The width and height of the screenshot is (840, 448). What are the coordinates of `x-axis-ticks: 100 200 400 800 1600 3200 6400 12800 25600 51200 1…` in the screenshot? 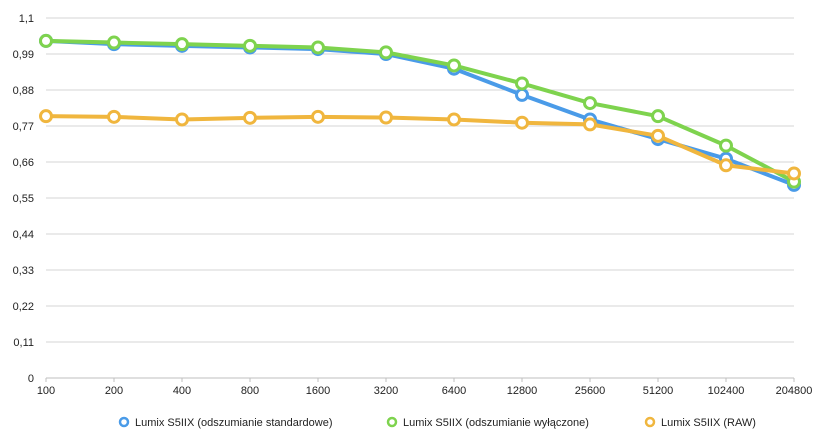 It's located at (425, 387).